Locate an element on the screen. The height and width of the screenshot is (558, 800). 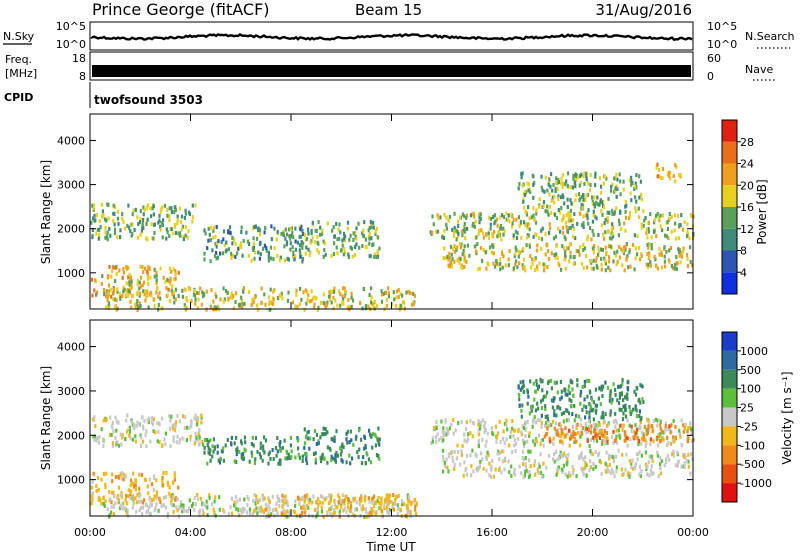
power-colorbar-segment is located at coordinates (729, 283).